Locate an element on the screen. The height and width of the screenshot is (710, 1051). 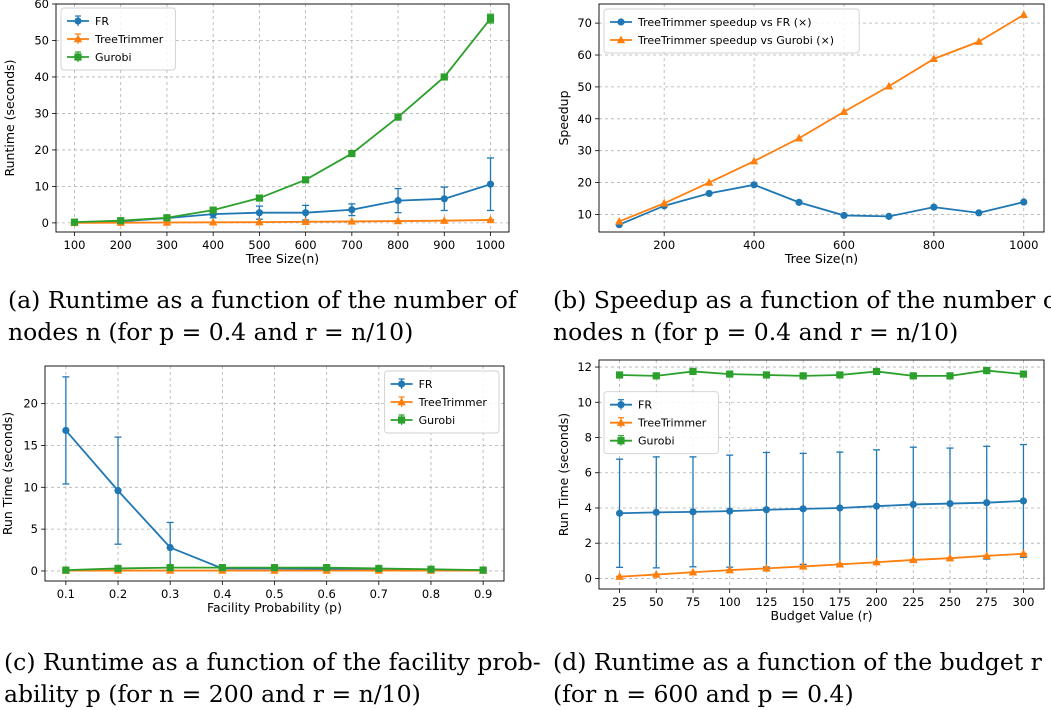
plot-area is located at coordinates (282, 120).